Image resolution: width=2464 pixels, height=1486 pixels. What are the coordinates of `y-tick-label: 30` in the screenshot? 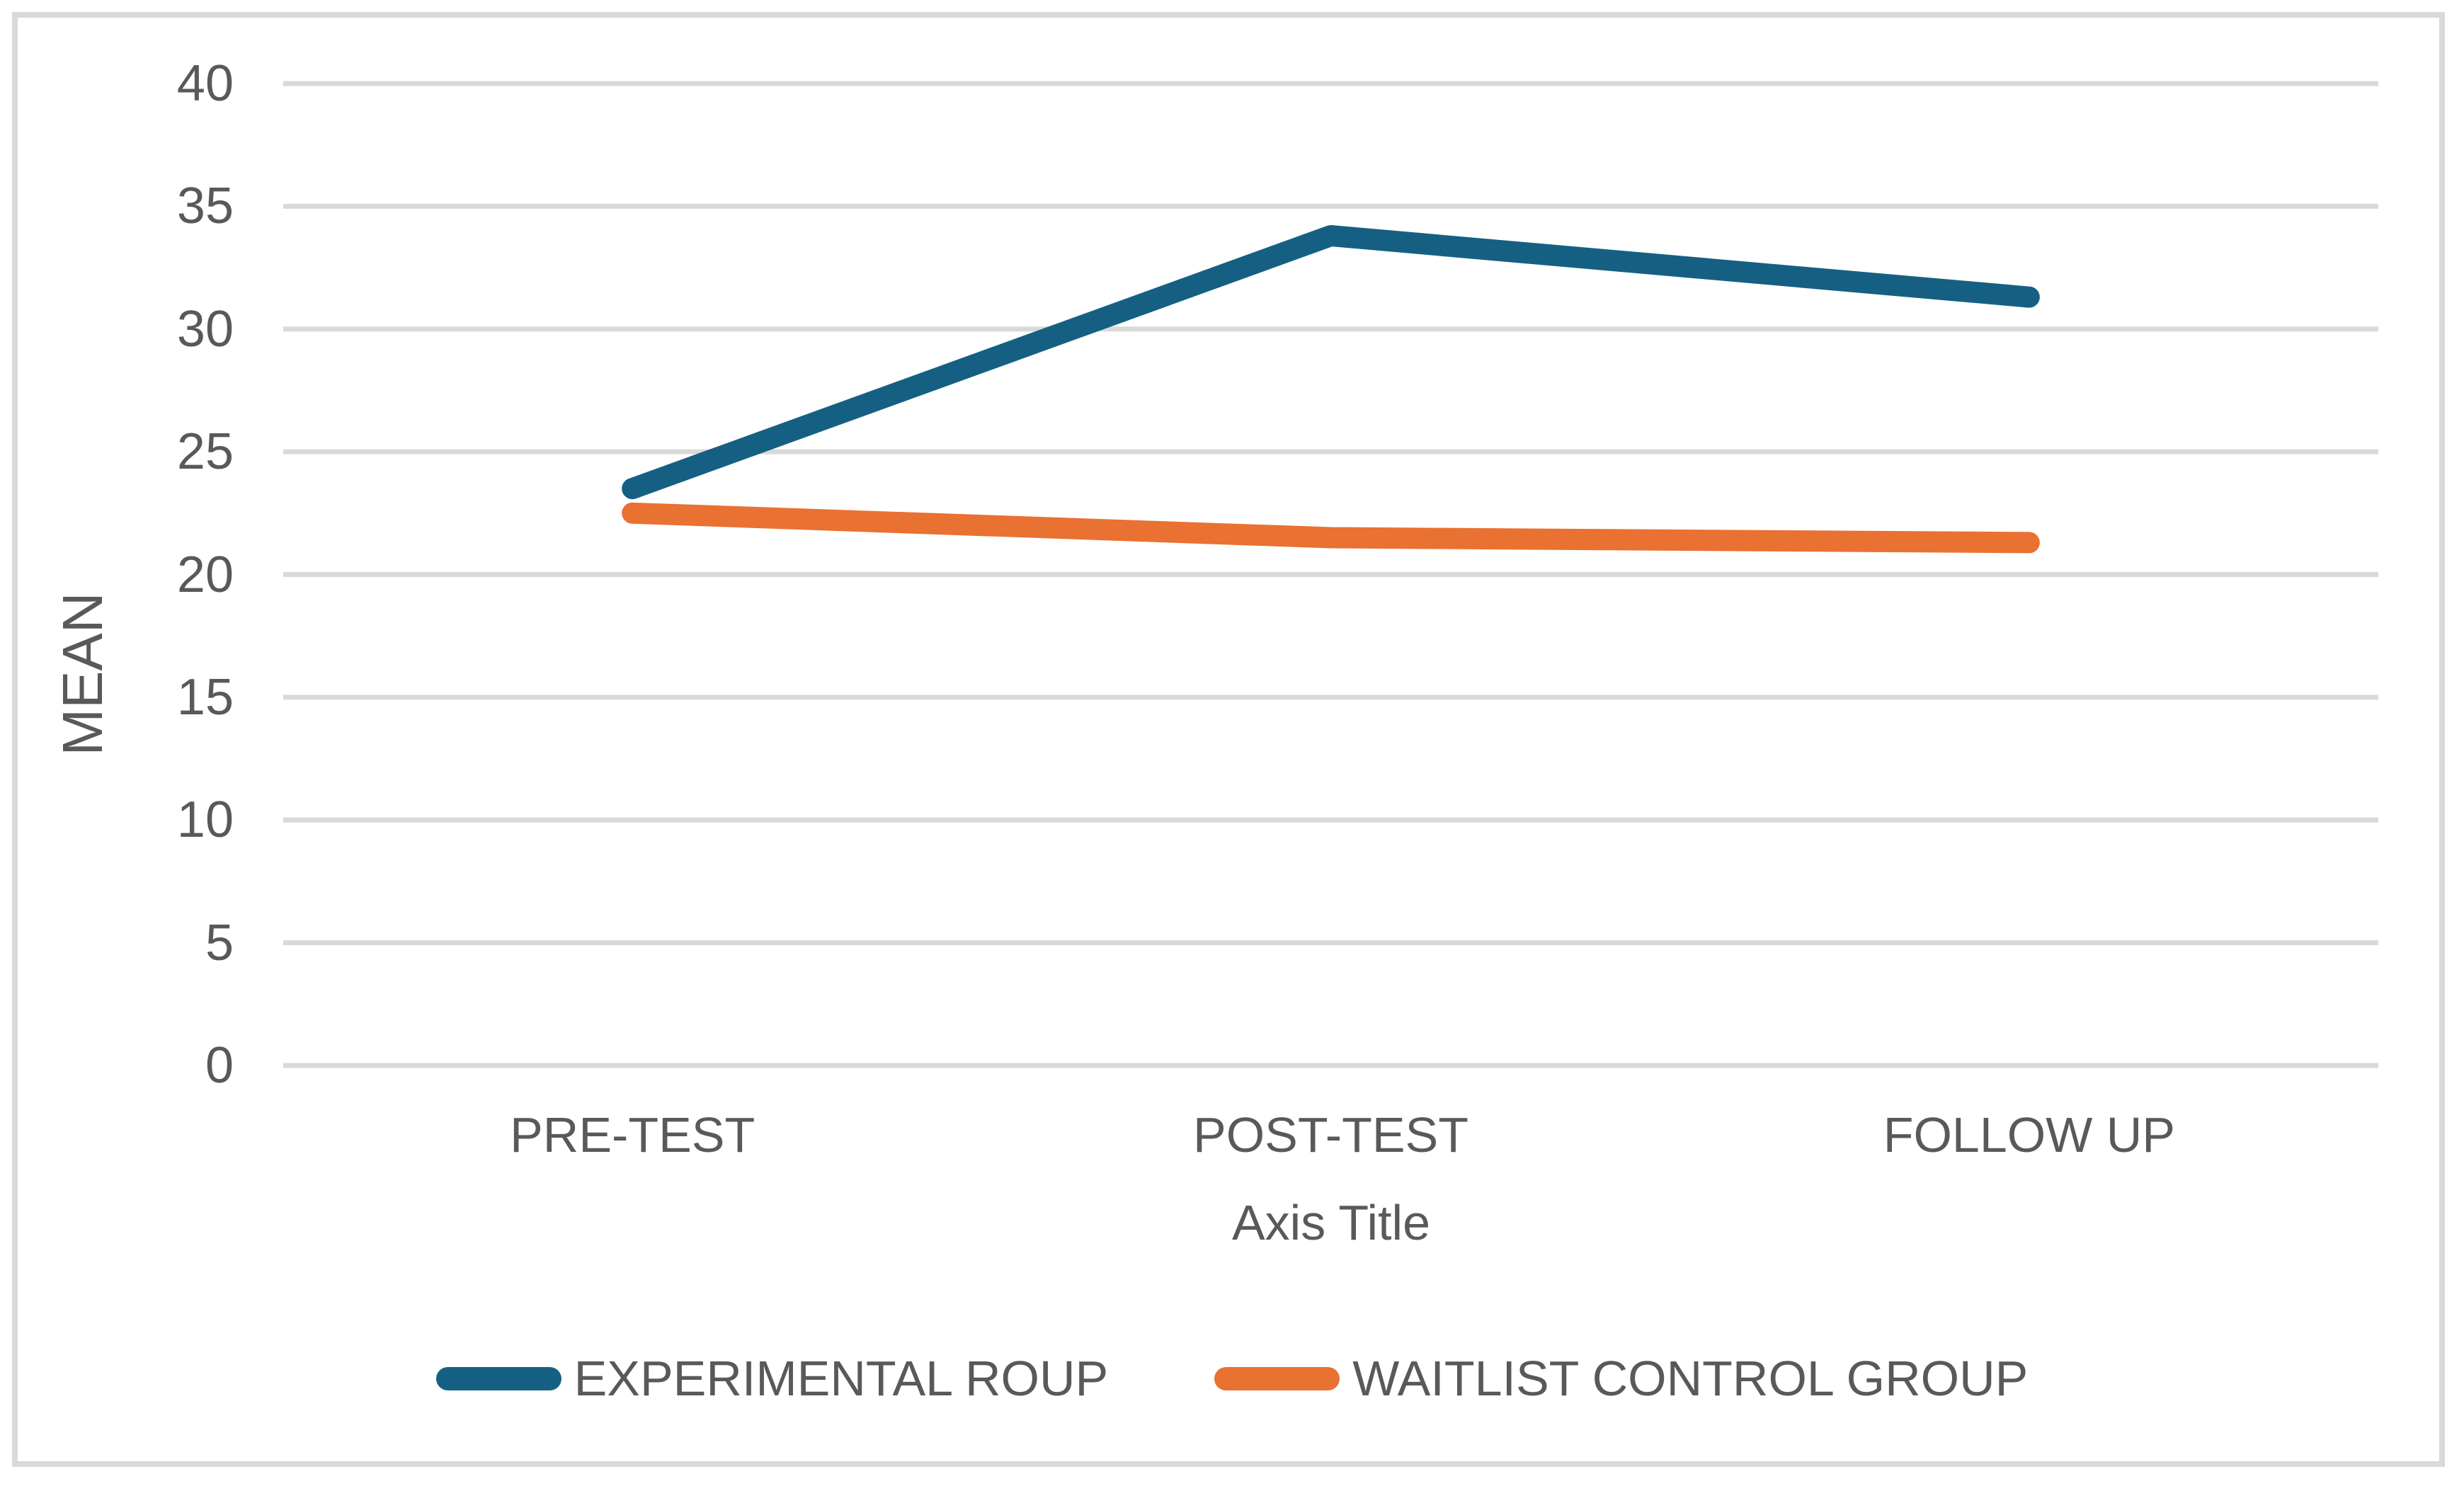 It's located at (205, 329).